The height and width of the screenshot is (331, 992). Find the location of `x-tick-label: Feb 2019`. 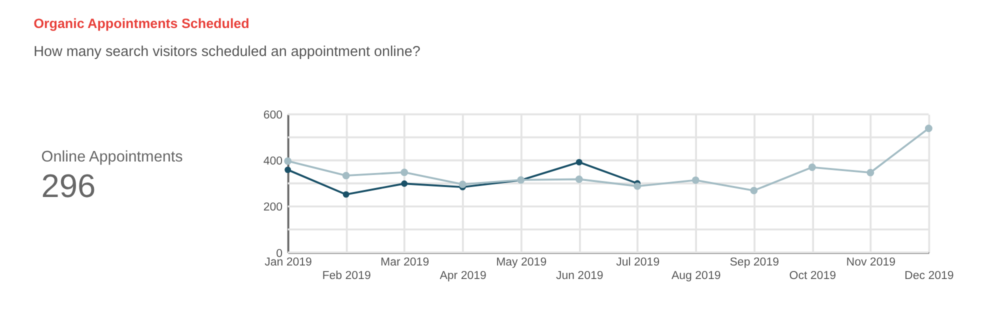

x-tick-label: Feb 2019 is located at coordinates (346, 276).